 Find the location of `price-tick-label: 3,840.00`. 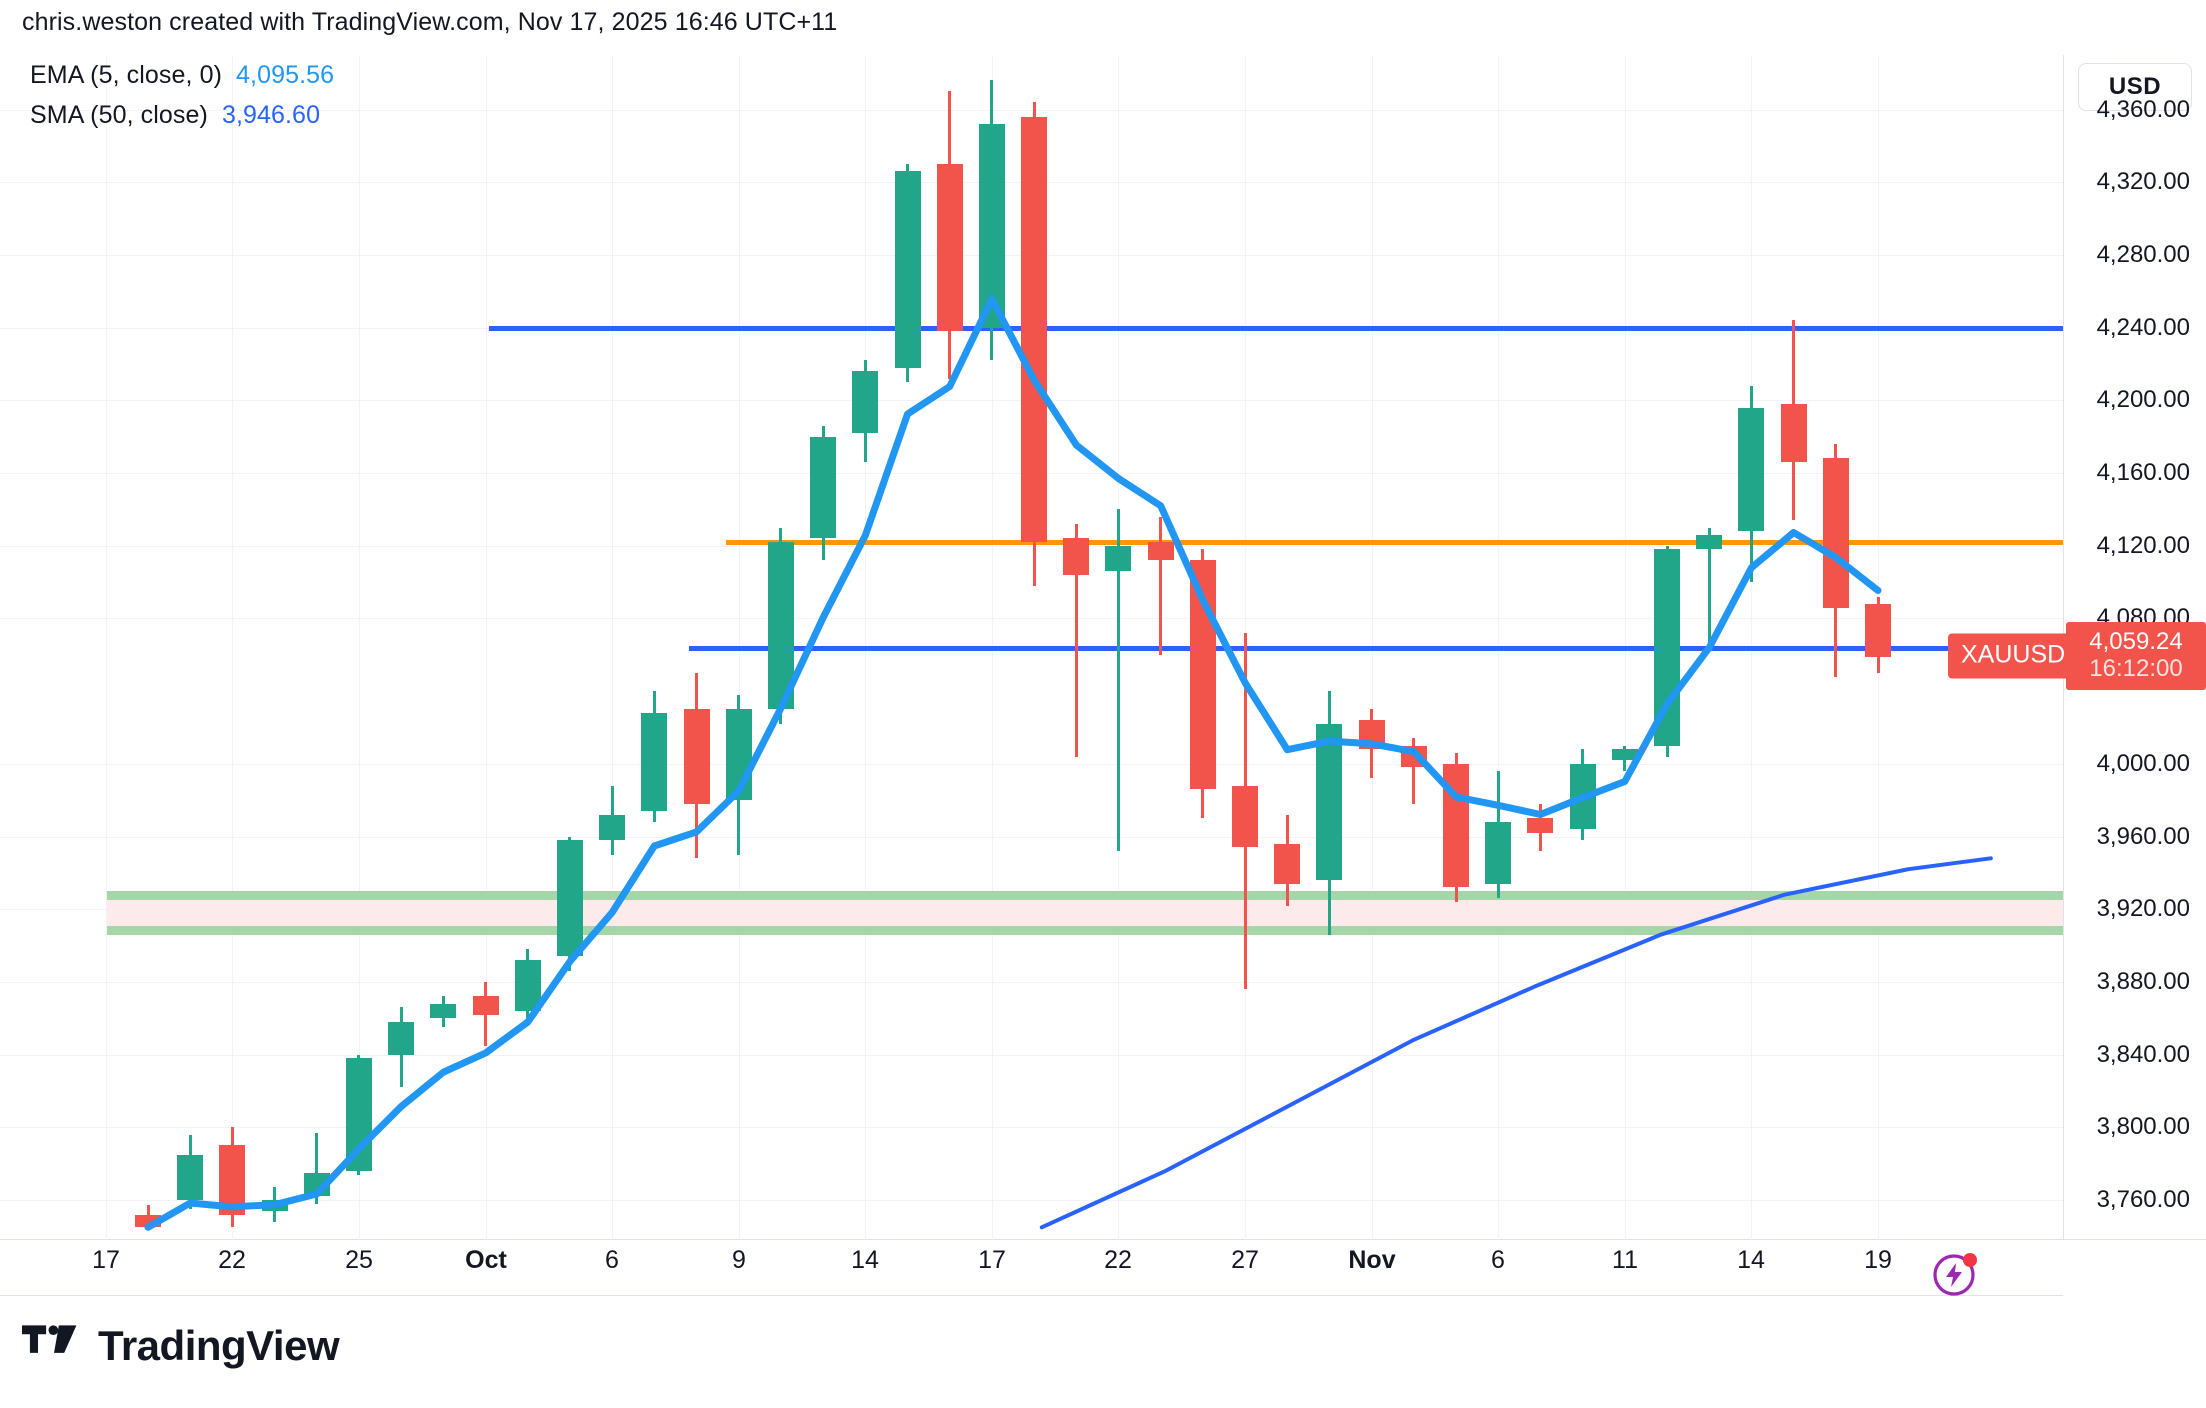

price-tick-label: 3,840.00 is located at coordinates (2143, 1054).